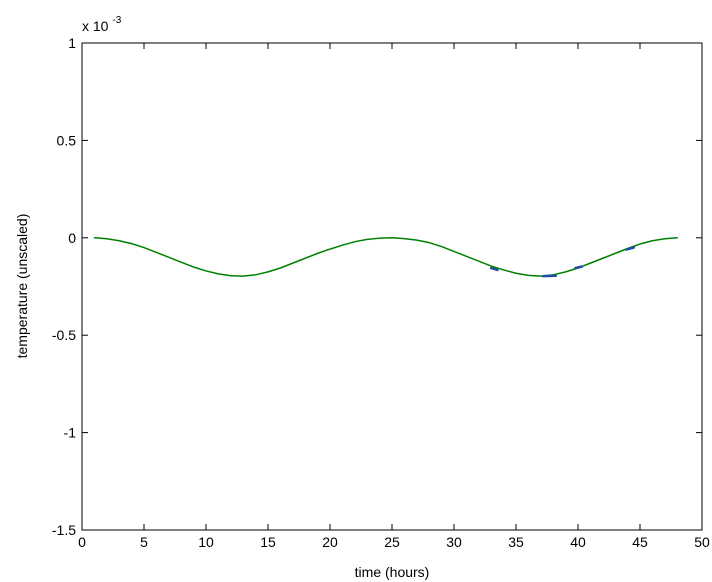  Describe the element at coordinates (392, 572) in the screenshot. I see `x-axis-label: time (hours)` at that location.